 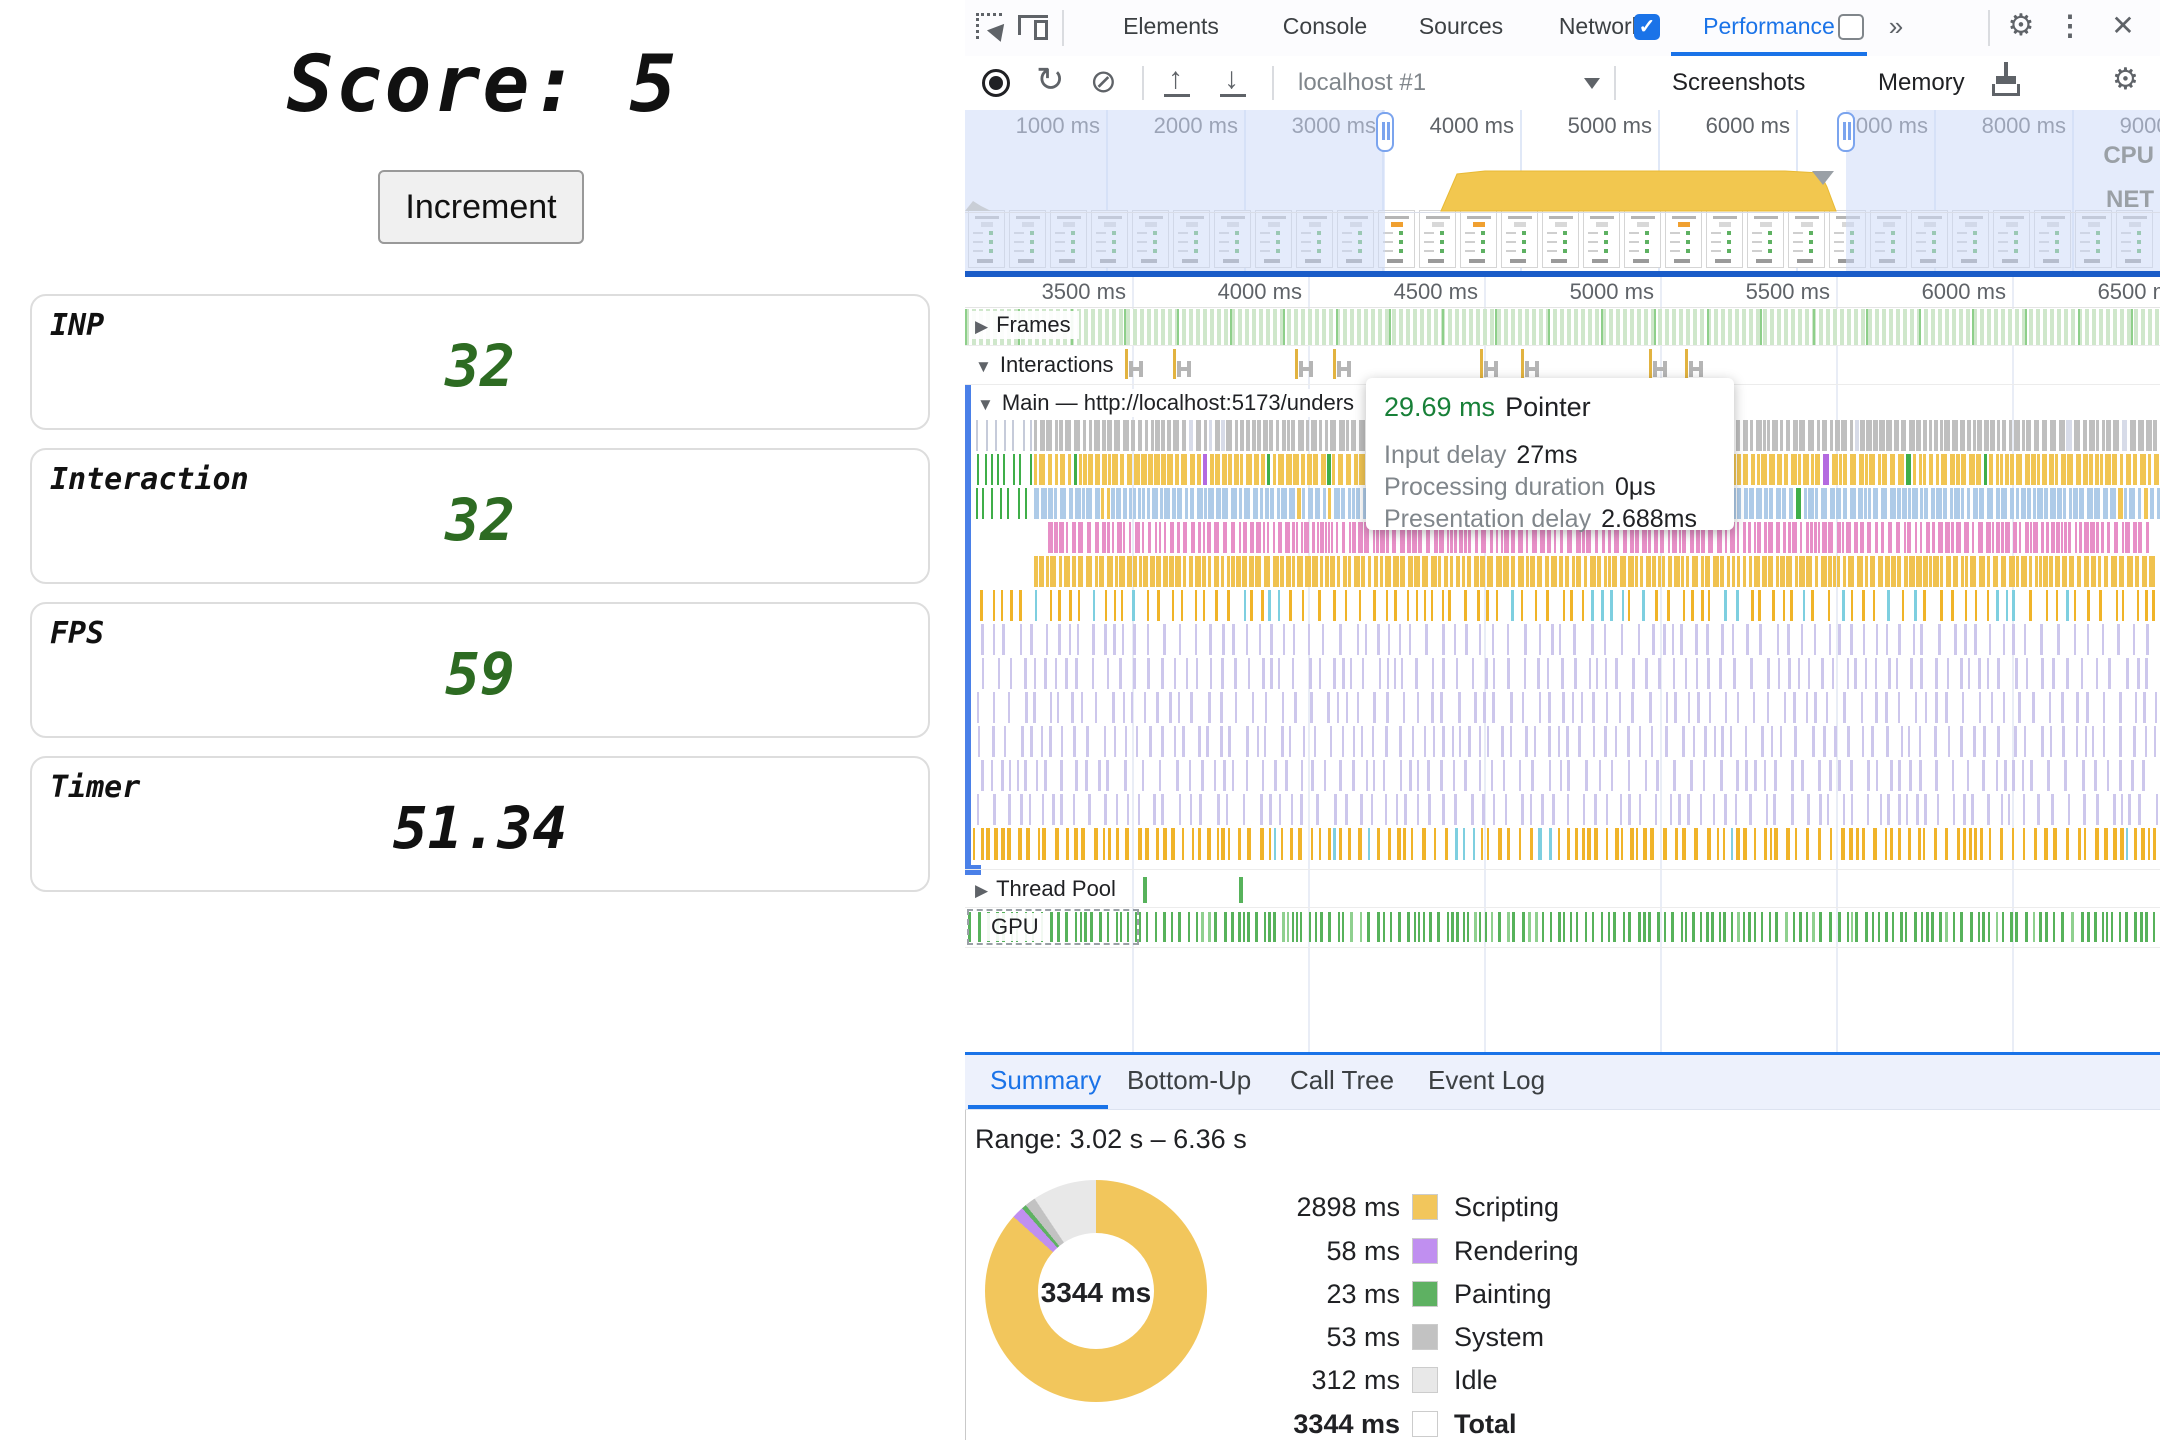 I want to click on close-devtools-icon: ✕, so click(x=2123, y=25).